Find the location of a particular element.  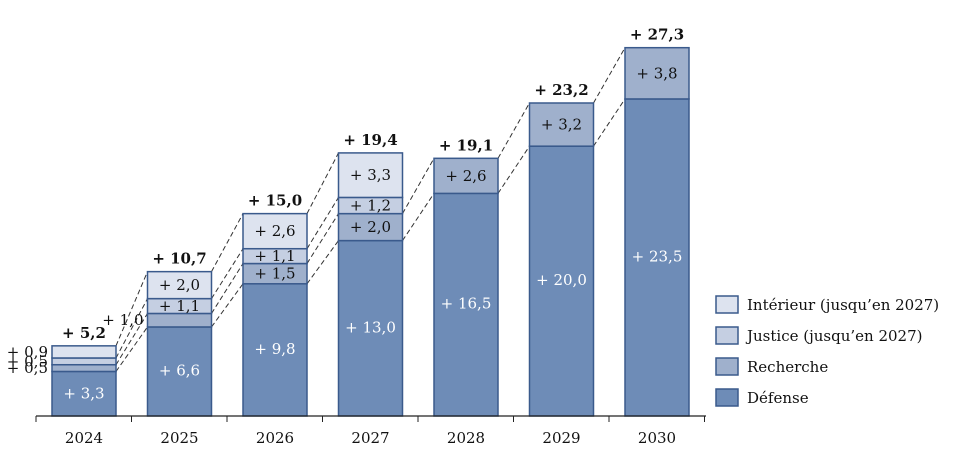

data-label: + 0,9 is located at coordinates (27, 352).